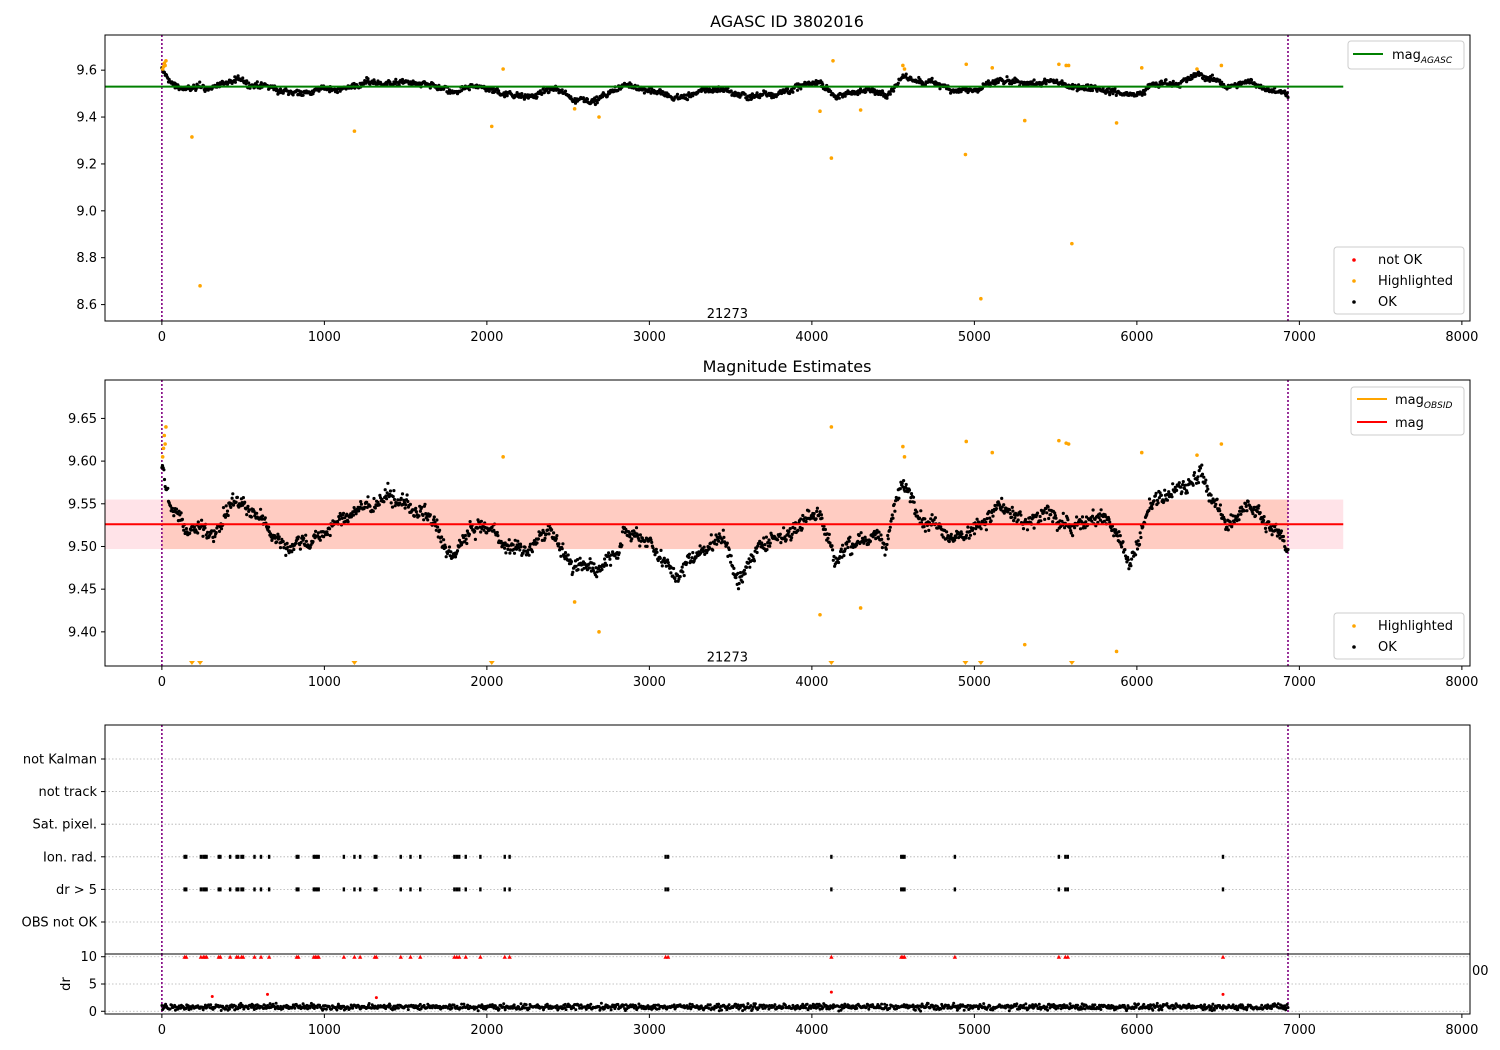 The width and height of the screenshot is (1500, 1050). I want to click on legend-label-mag-obsid: magOBSID, so click(1424, 402).